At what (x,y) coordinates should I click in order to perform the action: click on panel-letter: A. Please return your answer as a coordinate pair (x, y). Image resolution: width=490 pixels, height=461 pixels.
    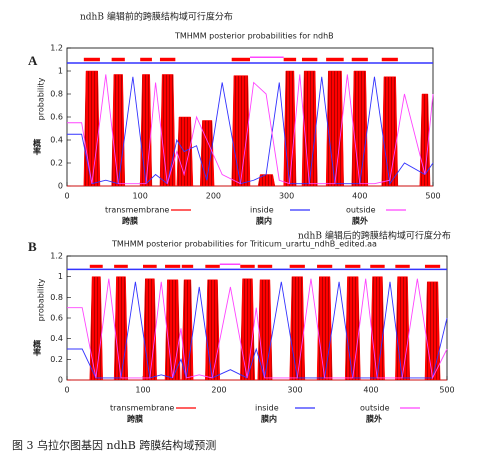
    Looking at the image, I should click on (33, 60).